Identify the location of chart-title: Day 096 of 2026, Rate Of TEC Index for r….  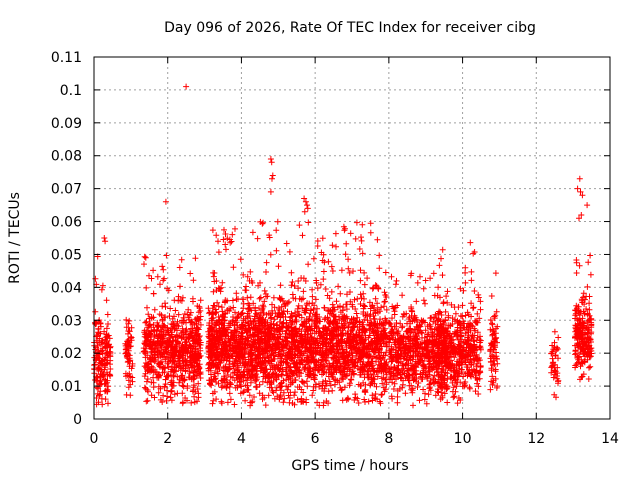
(350, 28).